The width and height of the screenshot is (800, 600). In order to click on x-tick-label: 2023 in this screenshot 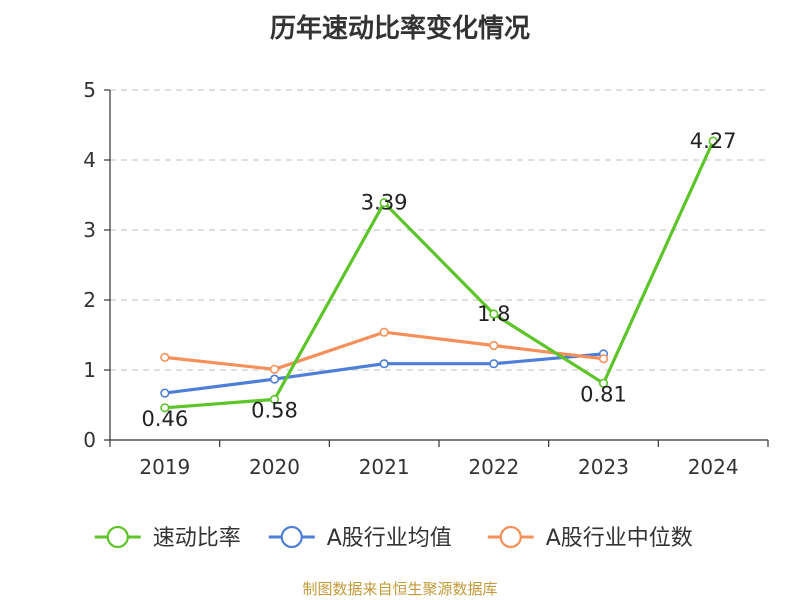, I will do `click(603, 467)`.